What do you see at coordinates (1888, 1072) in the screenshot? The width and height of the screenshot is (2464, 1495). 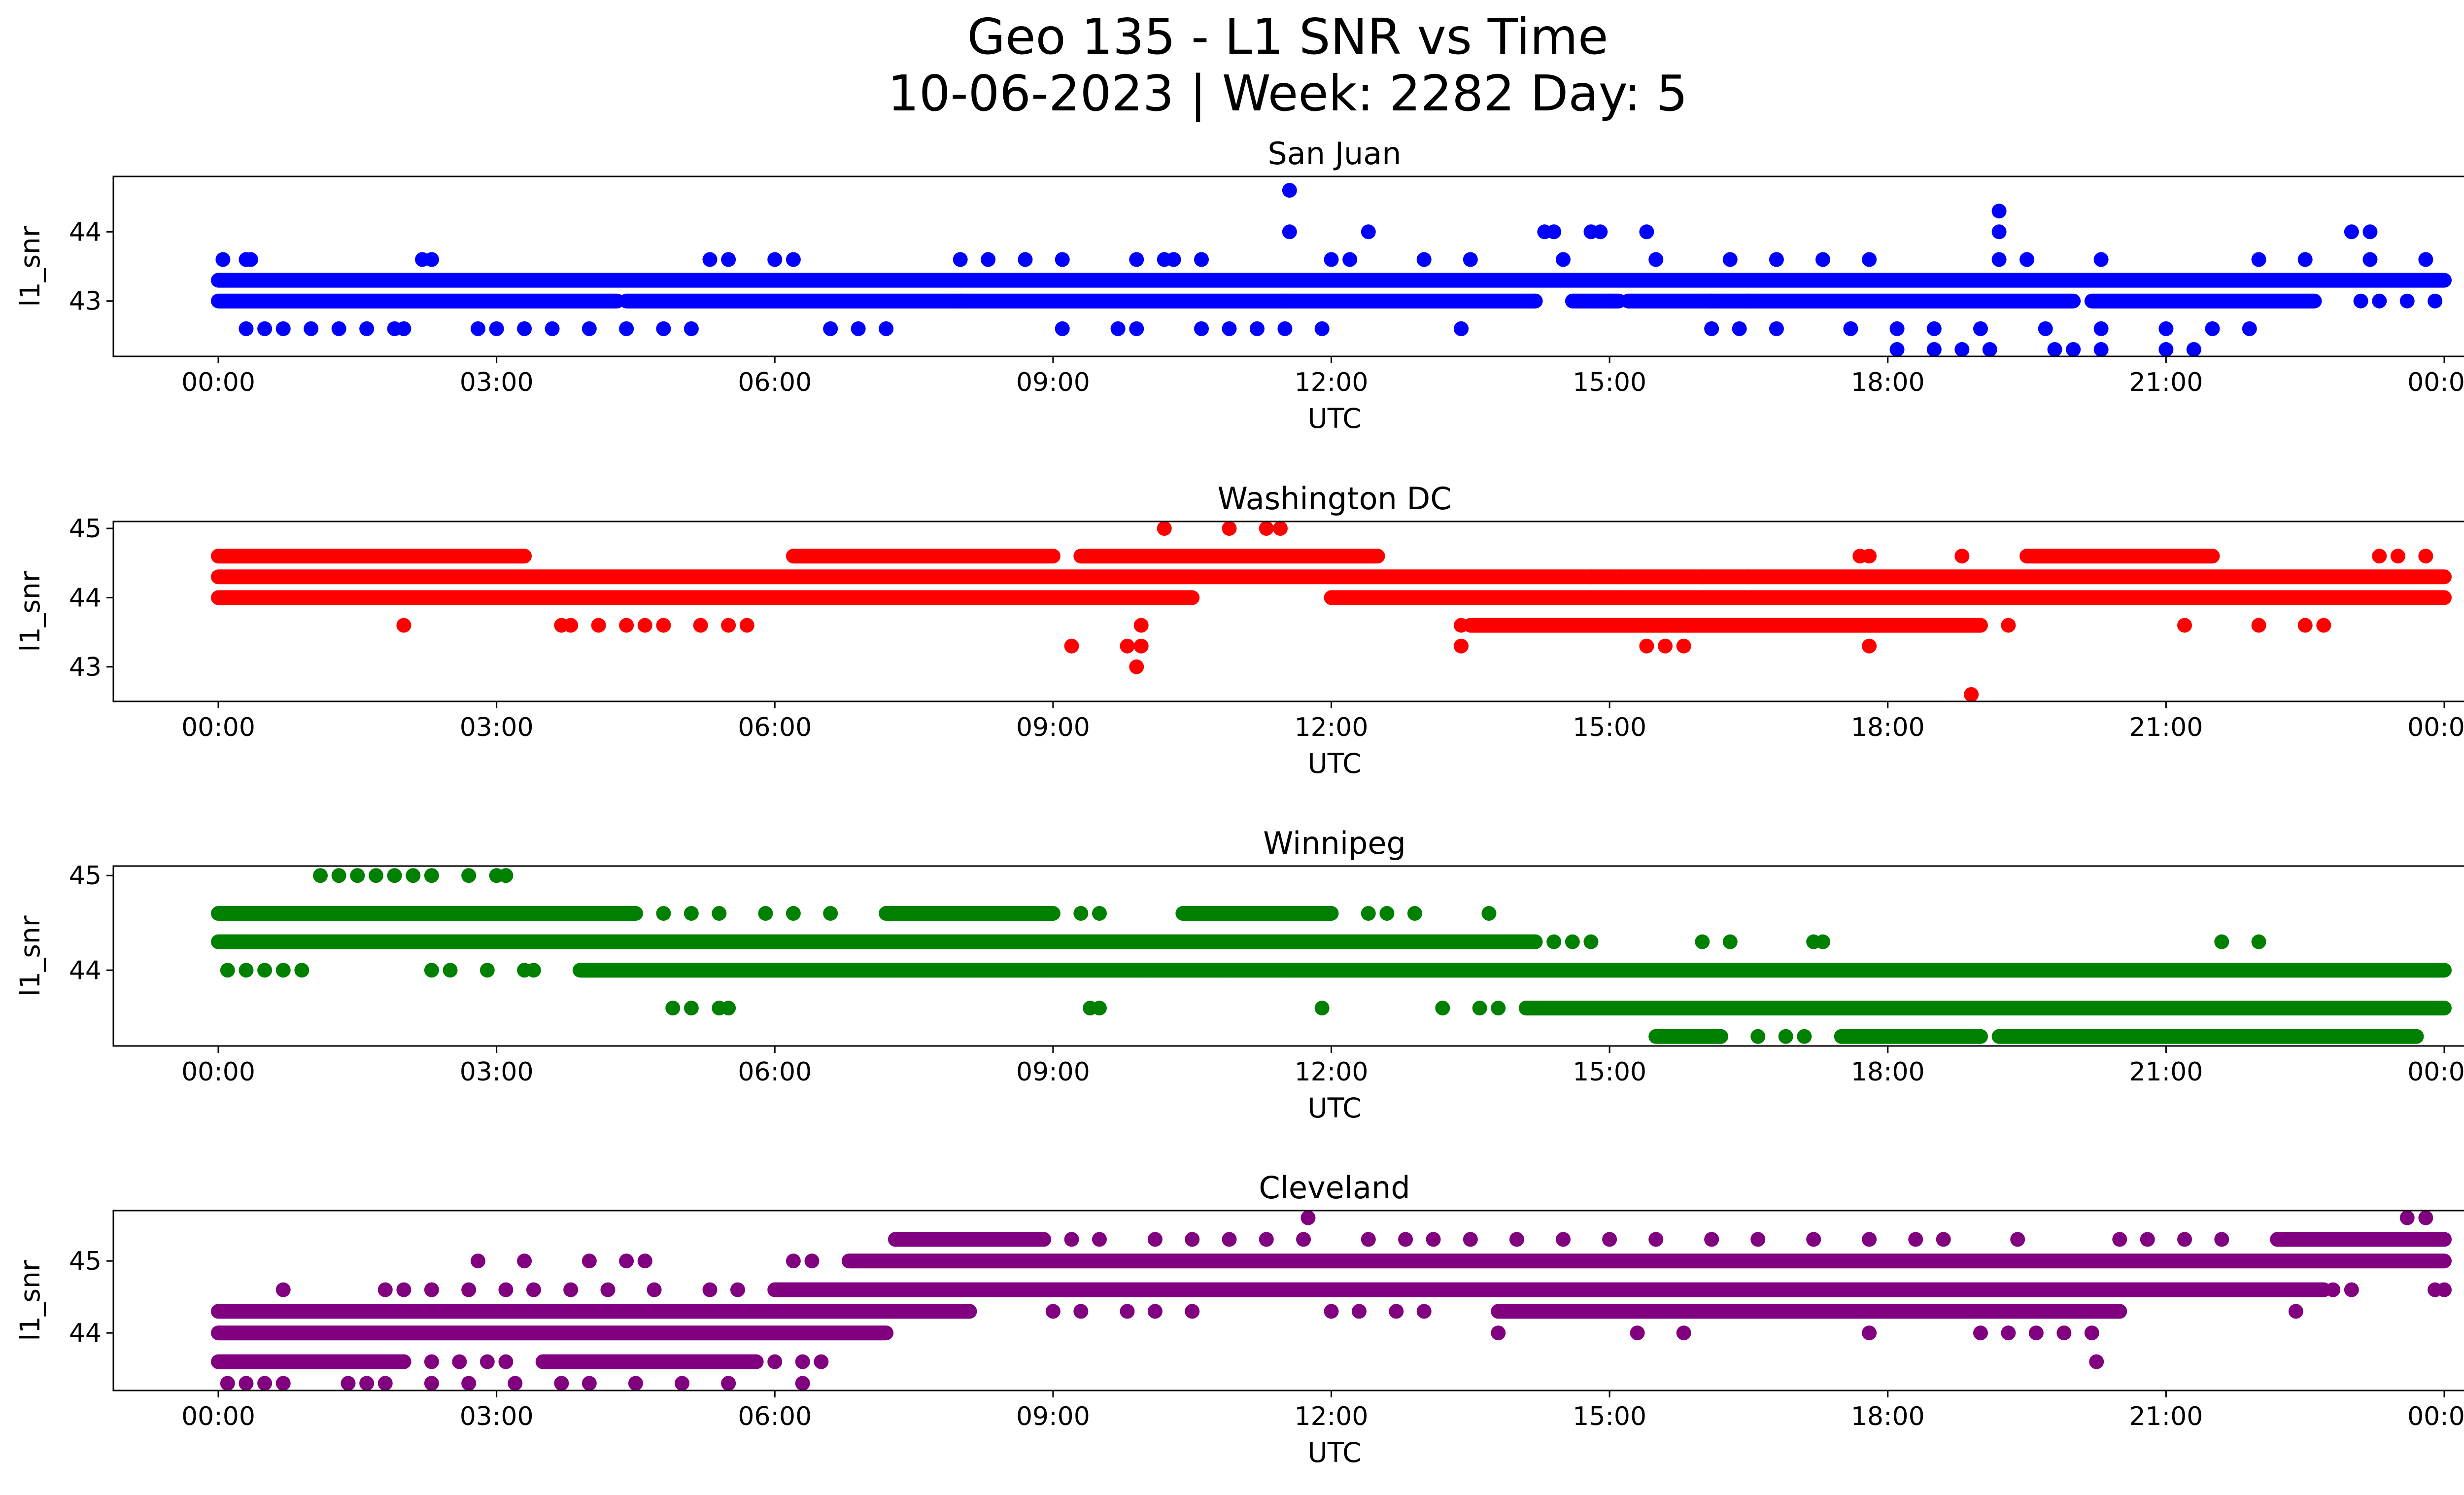 I see `x-tick-label: 18:00` at bounding box center [1888, 1072].